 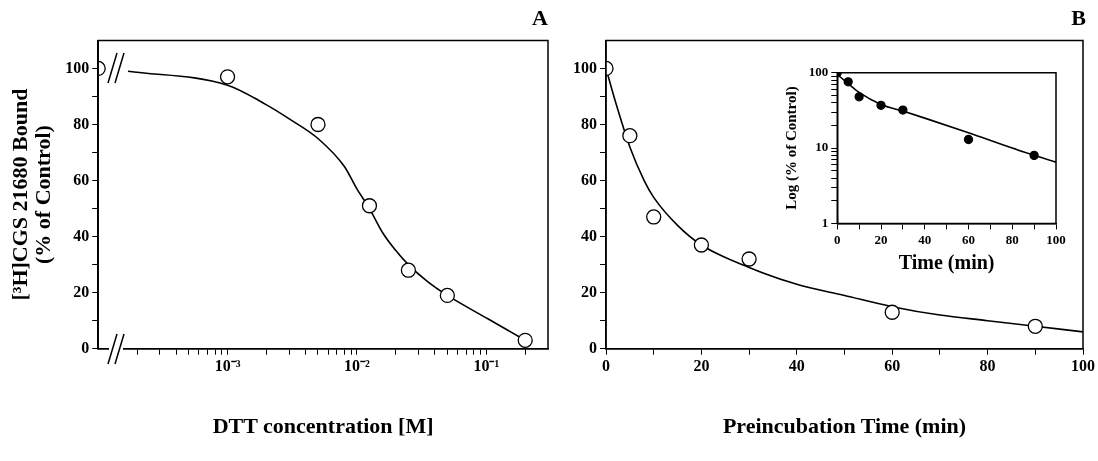 I want to click on y-tick-label: 10, so click(x=822, y=147).